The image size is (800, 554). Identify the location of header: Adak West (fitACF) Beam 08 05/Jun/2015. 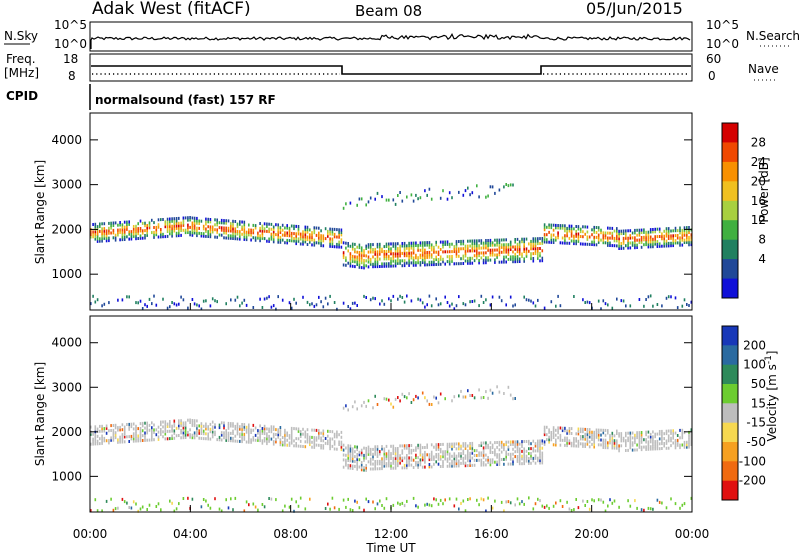
(387, 10).